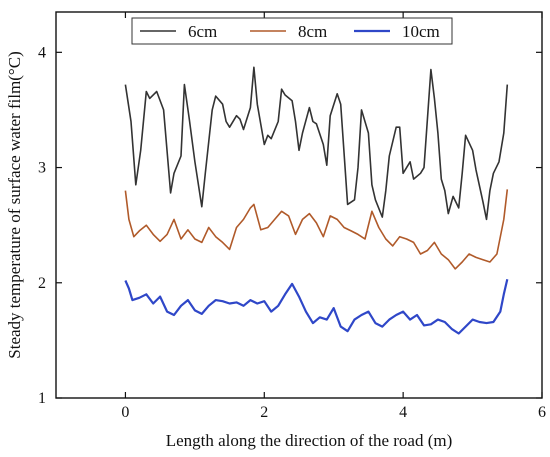  Describe the element at coordinates (125, 412) in the screenshot. I see `x-tick-label: 0` at that location.